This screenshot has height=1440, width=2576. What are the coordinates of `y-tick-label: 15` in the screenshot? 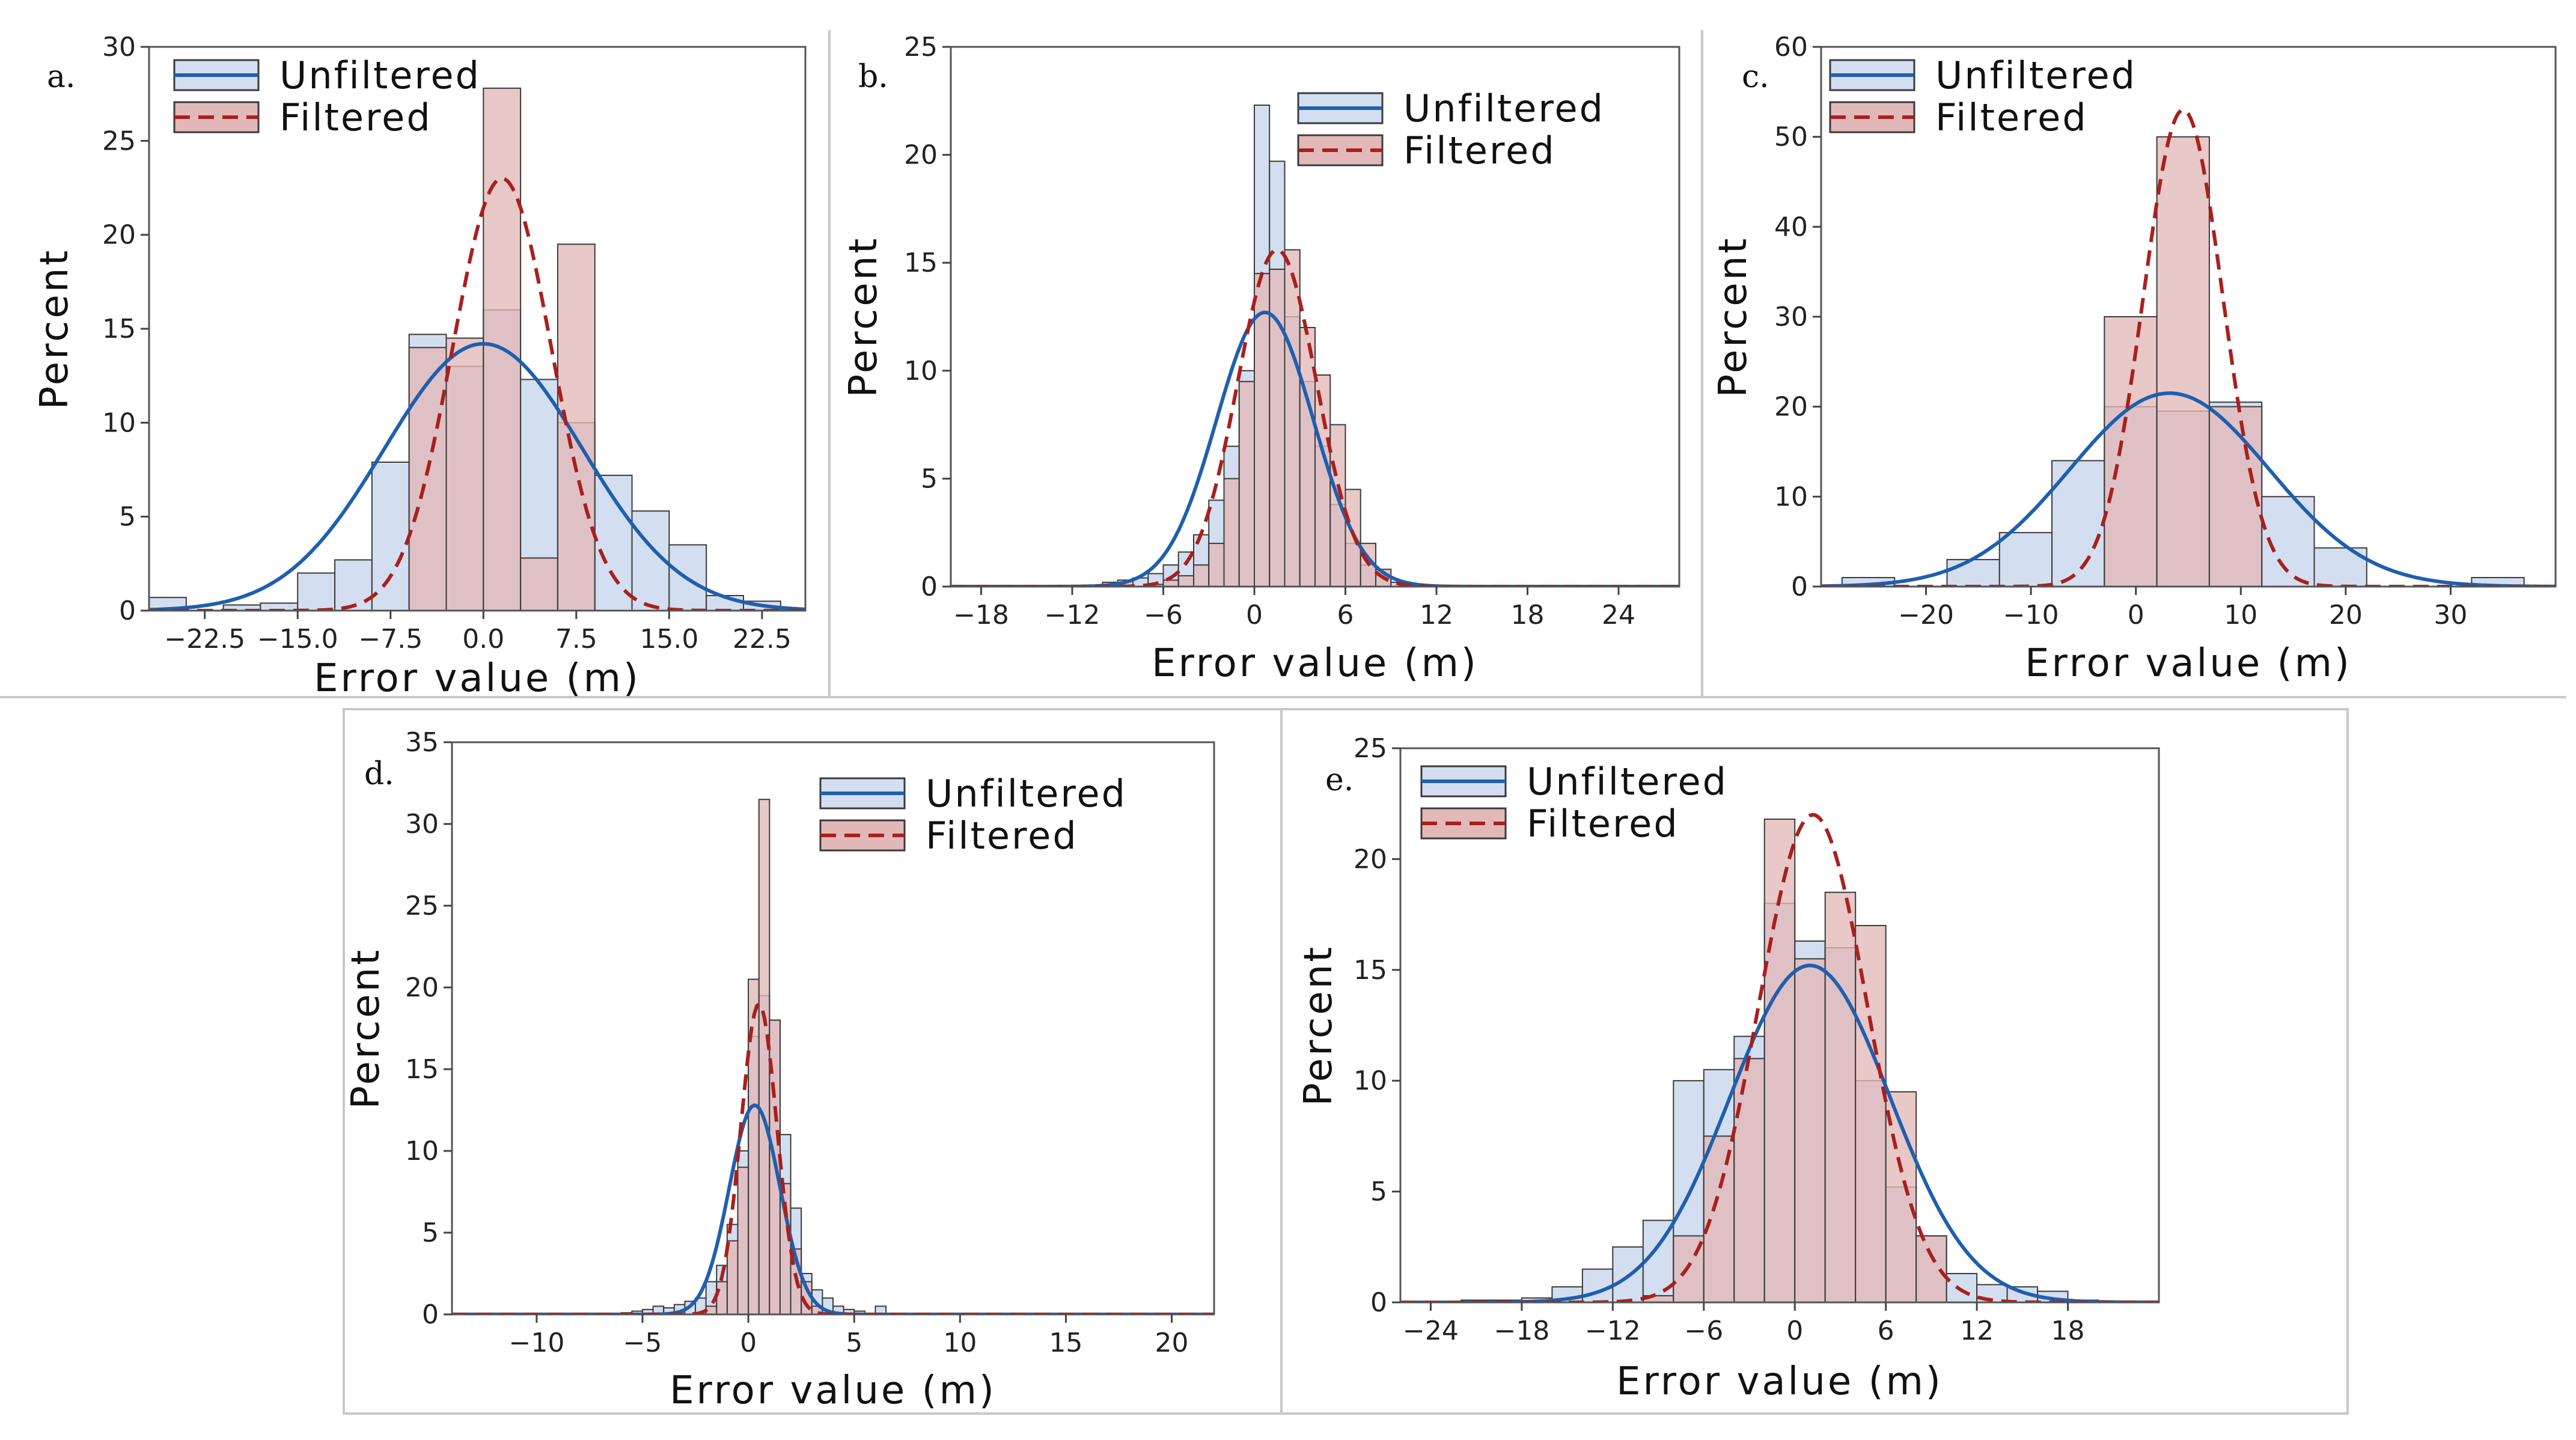 It's located at (1370, 971).